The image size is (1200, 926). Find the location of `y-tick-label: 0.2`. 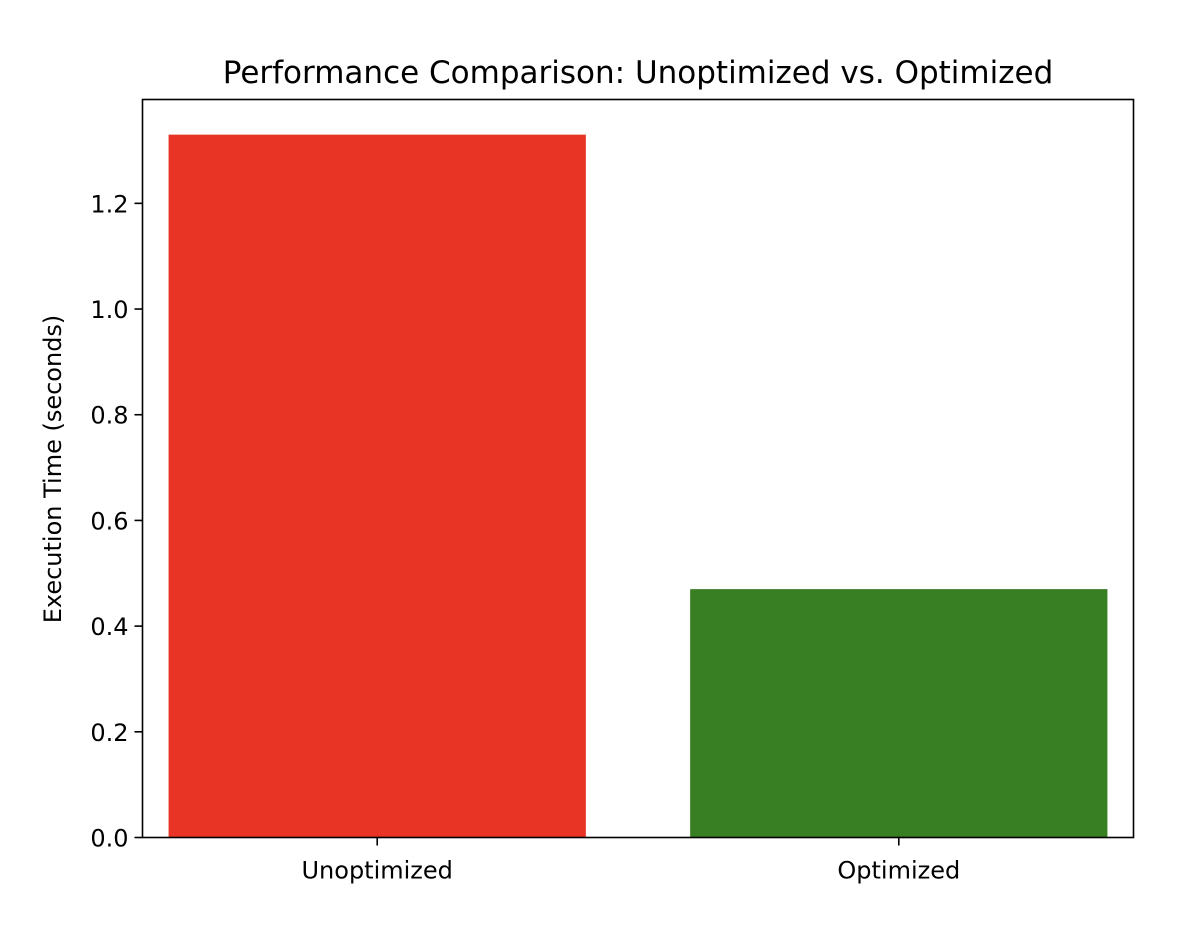

y-tick-label: 0.2 is located at coordinates (109, 733).